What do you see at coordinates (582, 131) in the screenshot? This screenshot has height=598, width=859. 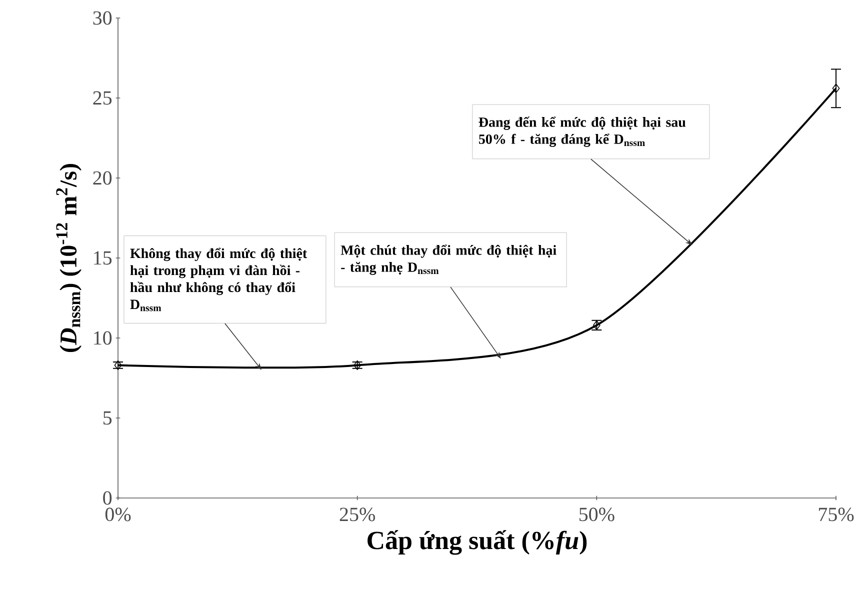 I see `annotation: Đang đến kể mức độ thiệt hại sau 50% f - tăng đáng kể D$_{nssm}$` at bounding box center [582, 131].